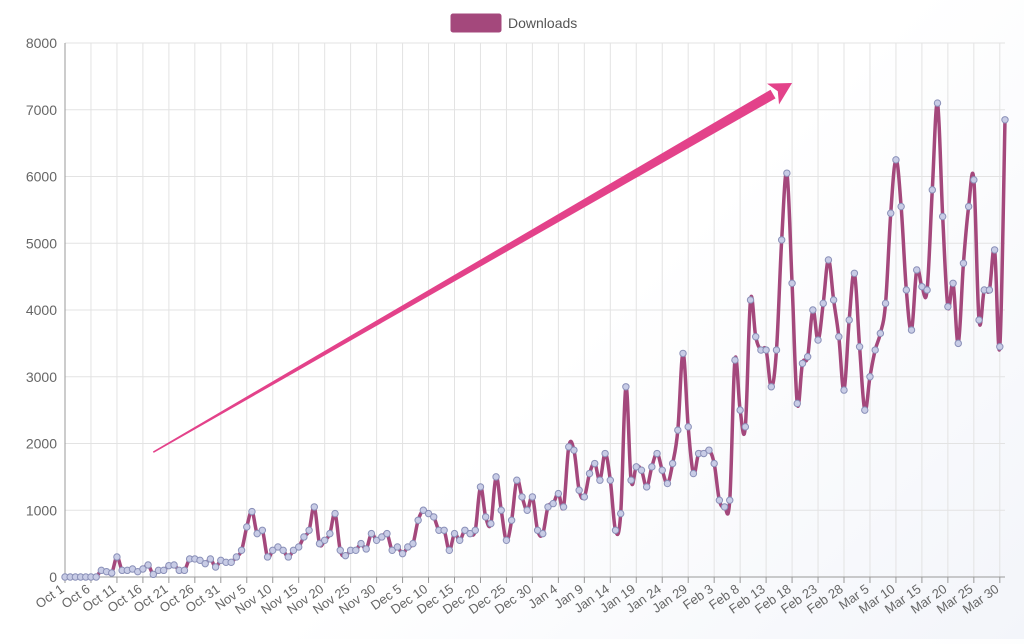 This screenshot has height=644, width=1024. Describe the element at coordinates (476, 23) in the screenshot. I see `legend-swatch-downloads` at that location.